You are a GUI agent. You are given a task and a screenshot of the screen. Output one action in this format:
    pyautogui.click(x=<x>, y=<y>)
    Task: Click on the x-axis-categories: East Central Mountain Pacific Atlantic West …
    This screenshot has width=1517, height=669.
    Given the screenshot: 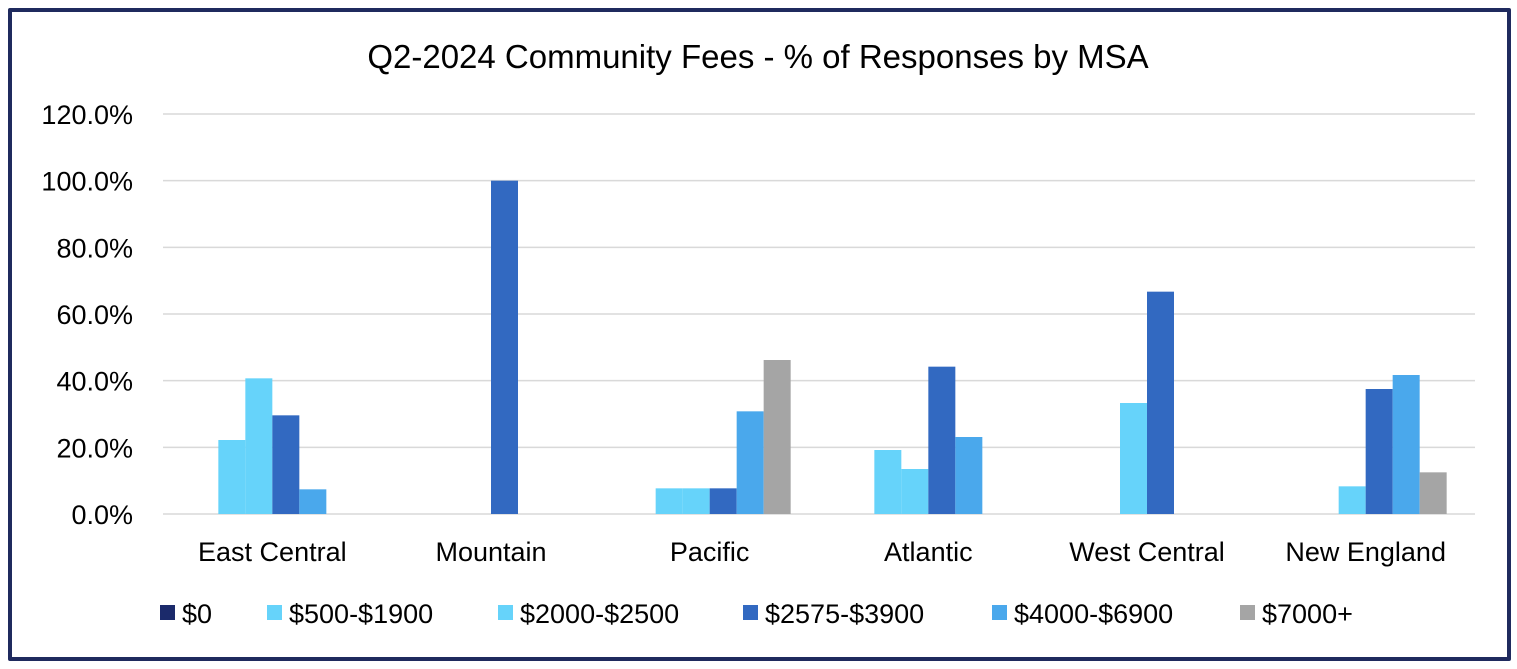 What is the action you would take?
    pyautogui.click(x=822, y=552)
    